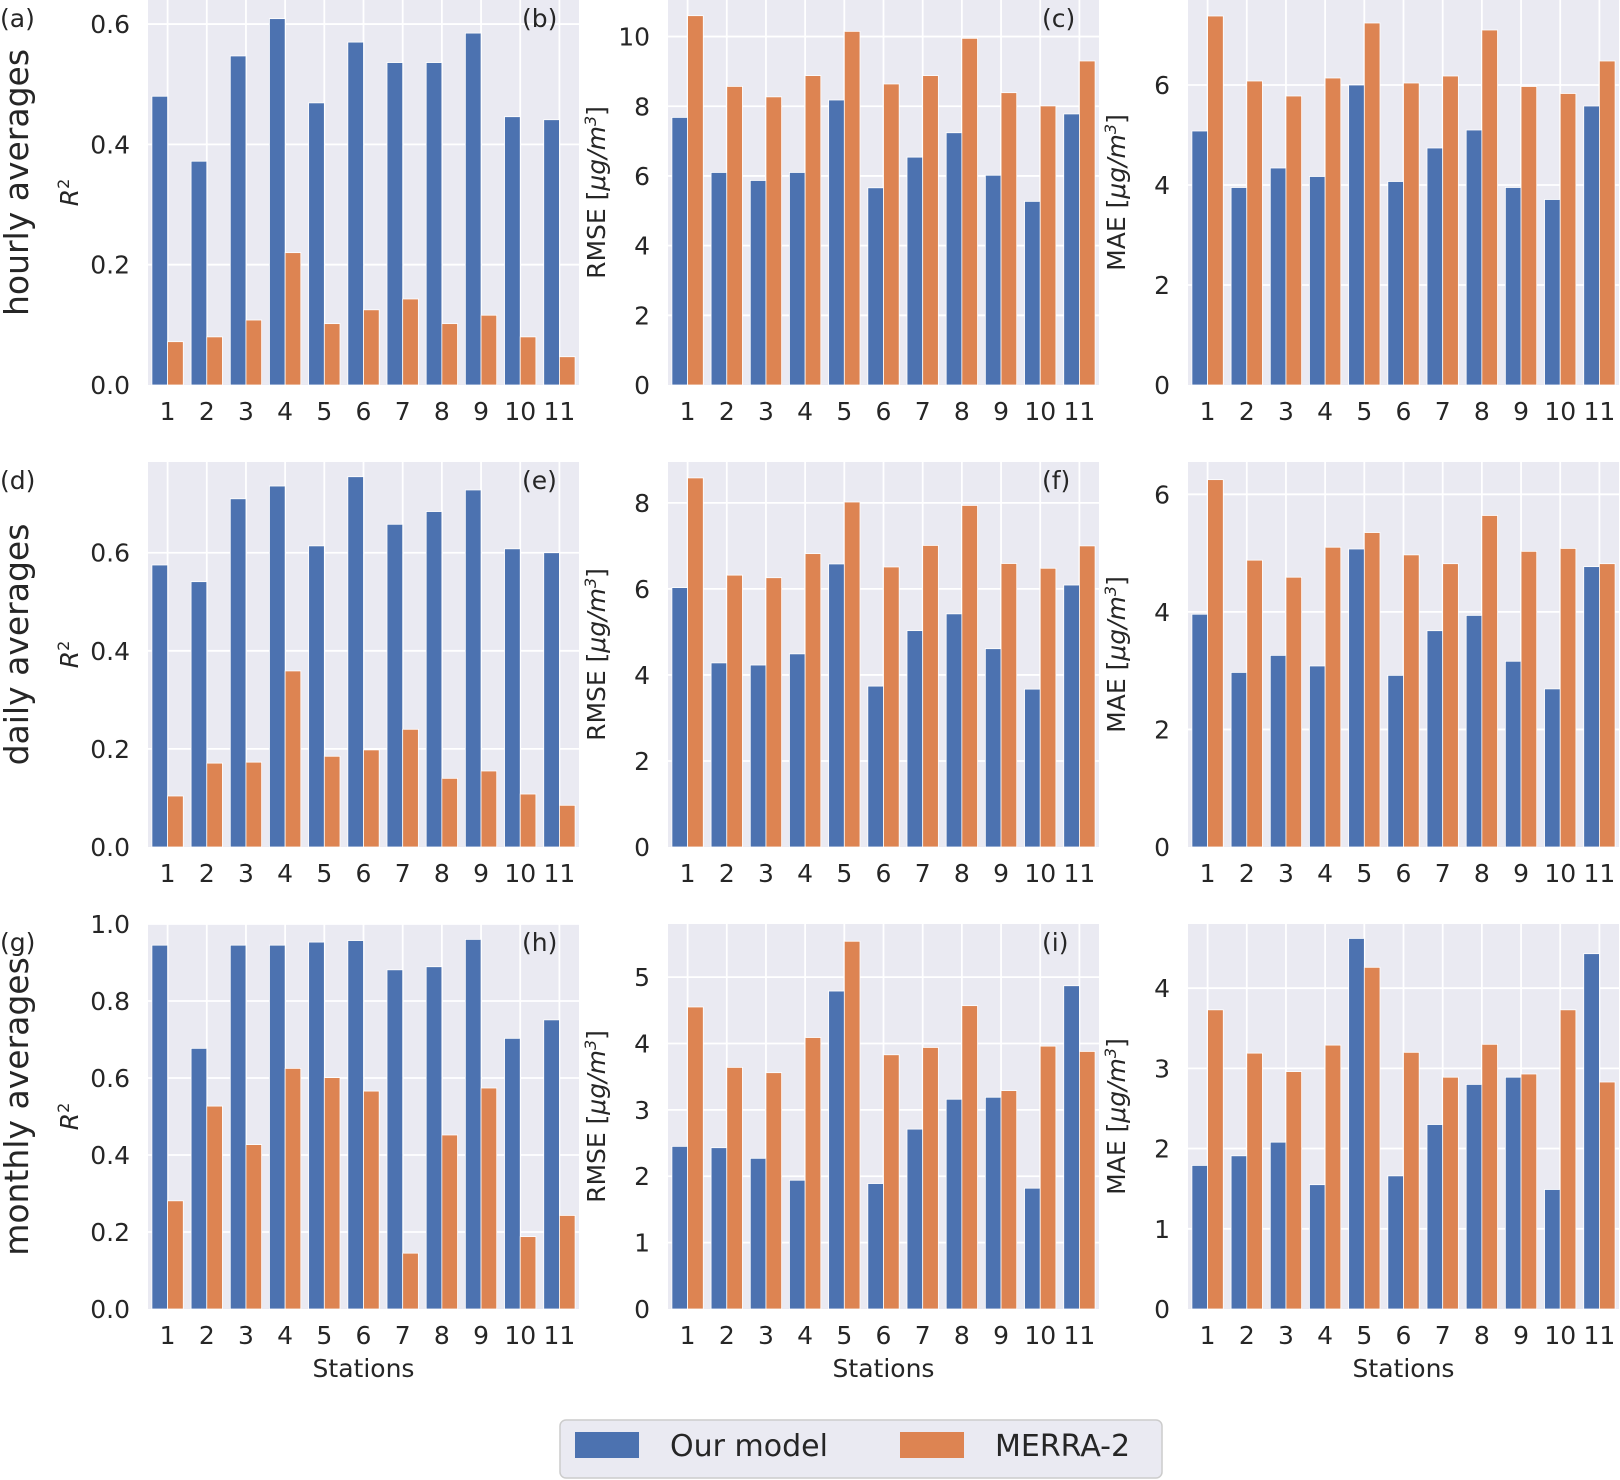 This screenshot has height=1480, width=1620. What do you see at coordinates (1116, 1116) in the screenshot?
I see `y-axis-label: MAE [μg/m3]` at bounding box center [1116, 1116].